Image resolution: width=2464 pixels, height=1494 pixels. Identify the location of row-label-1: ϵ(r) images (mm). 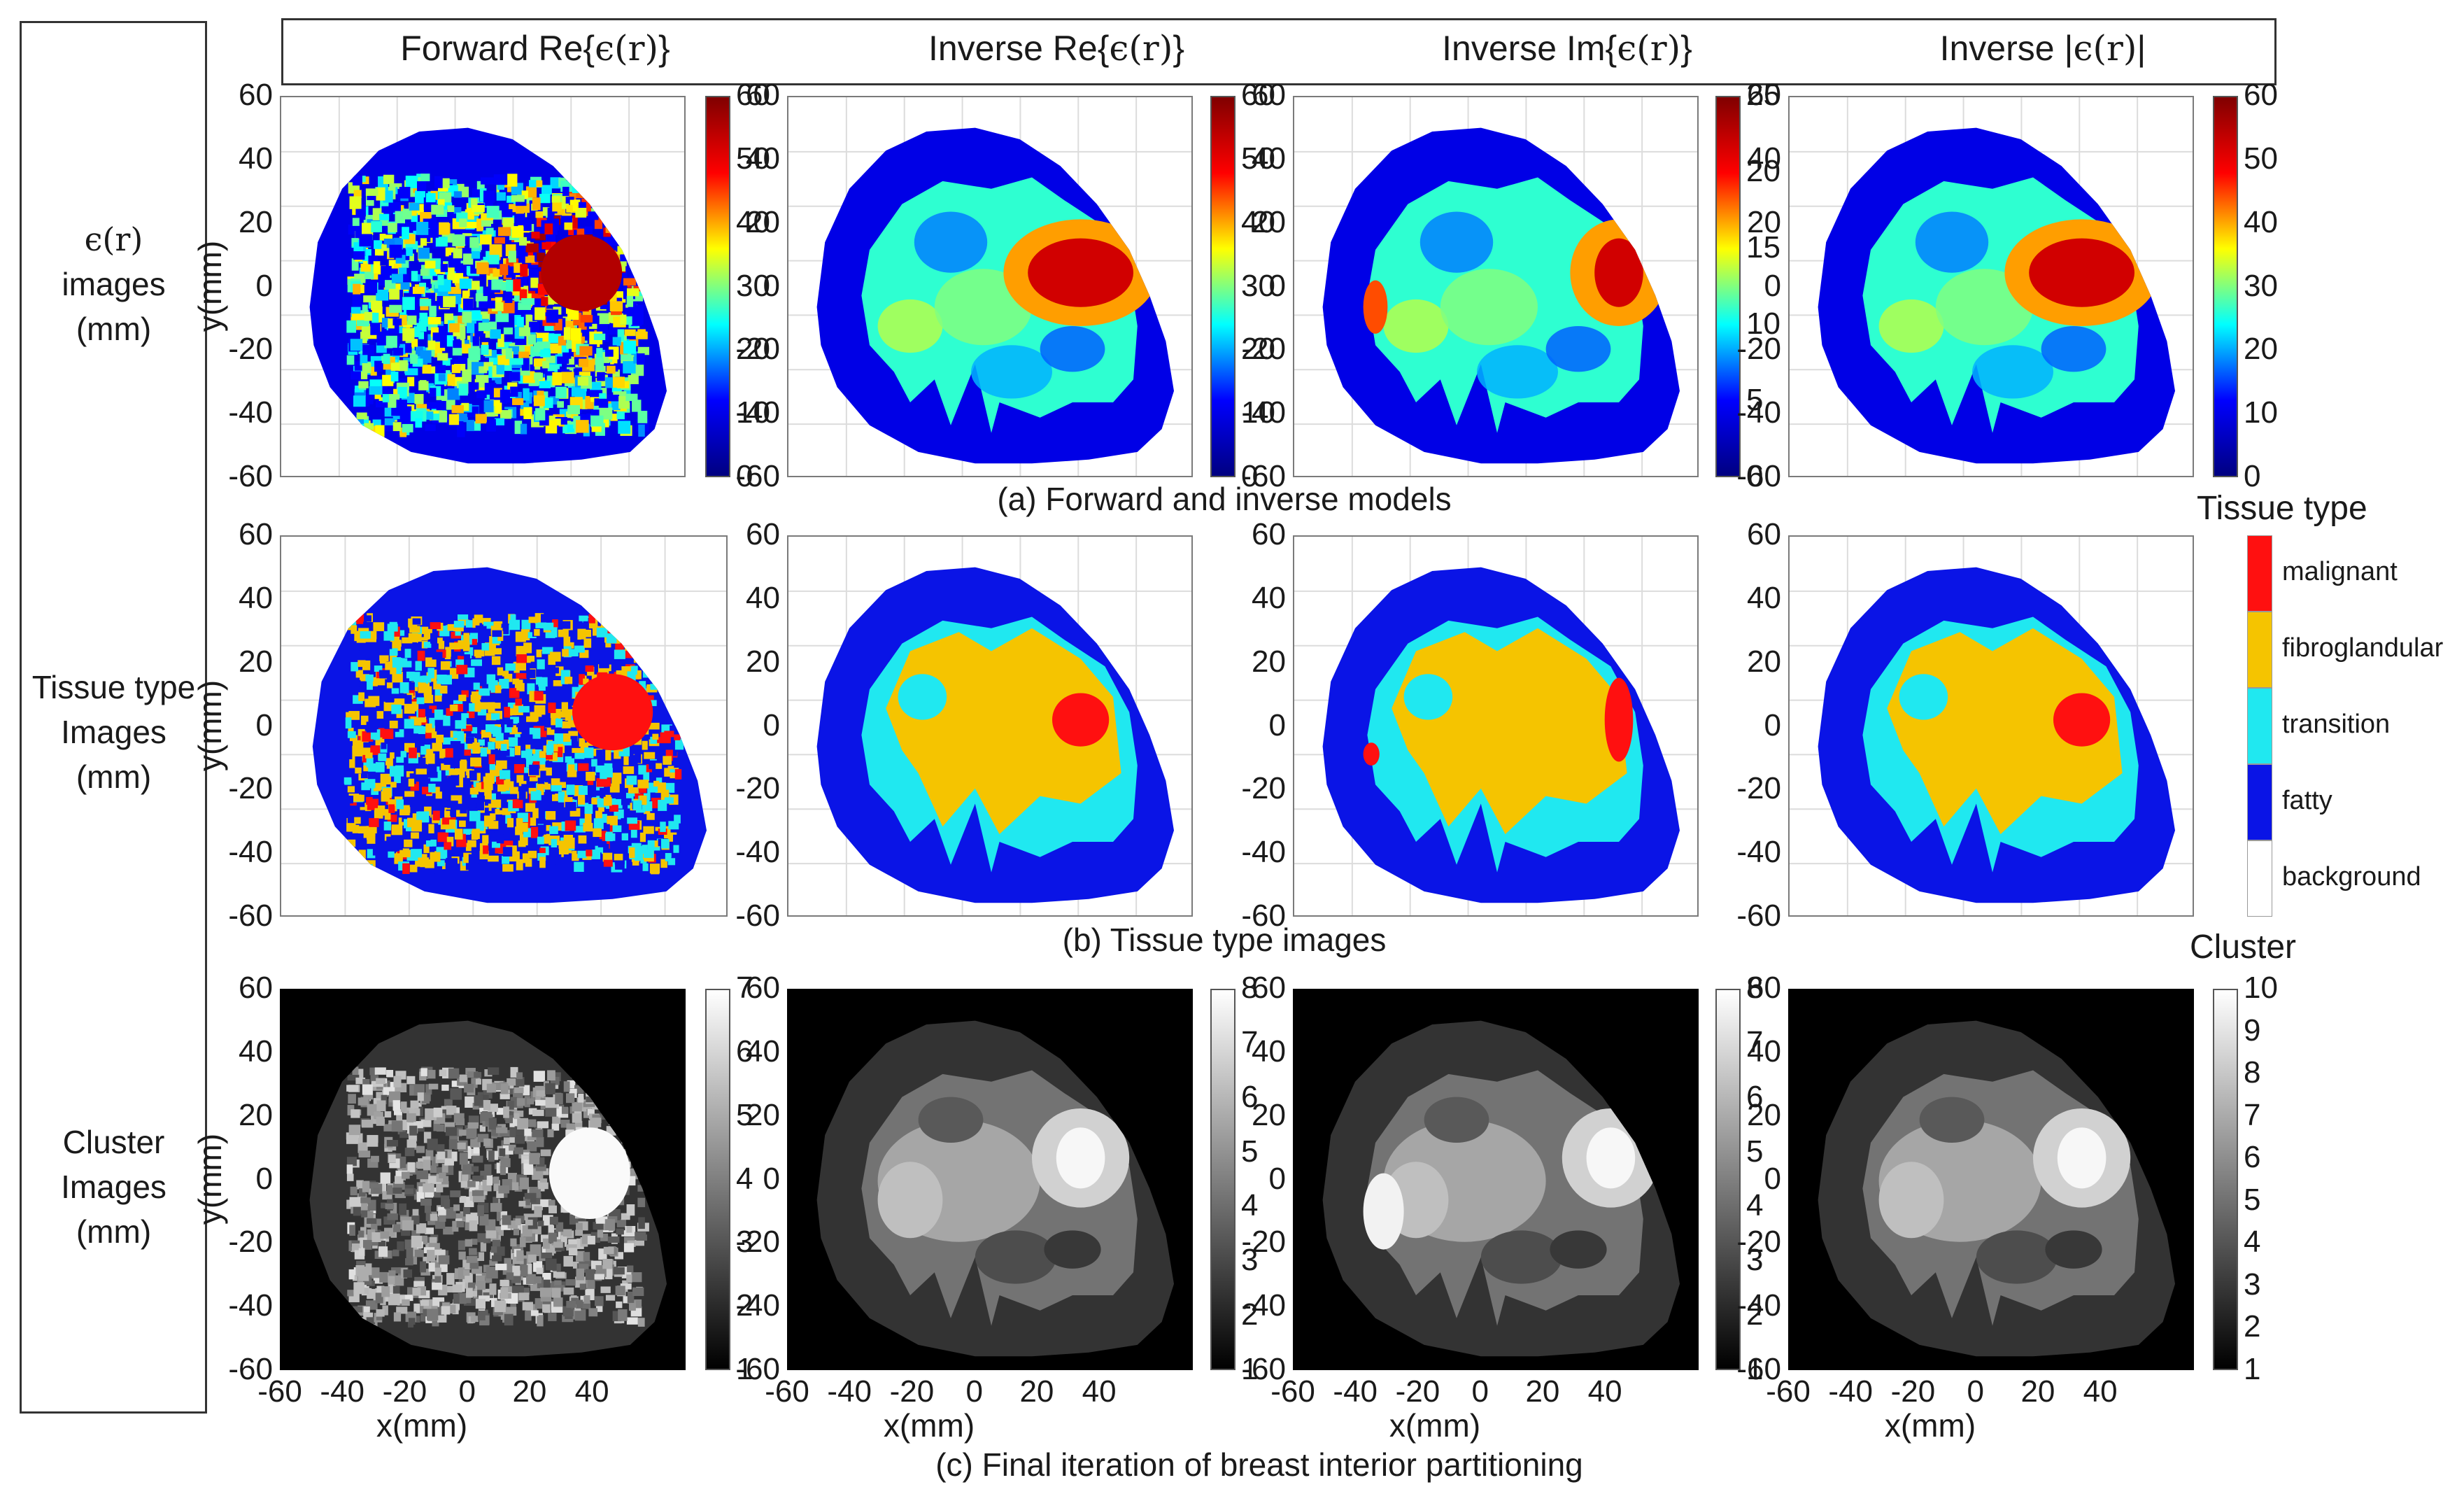
(113, 284).